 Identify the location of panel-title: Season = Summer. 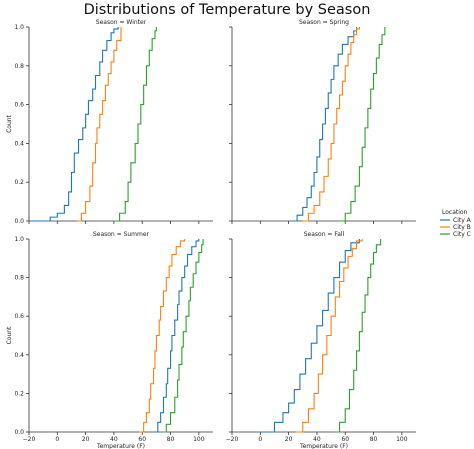
(121, 234).